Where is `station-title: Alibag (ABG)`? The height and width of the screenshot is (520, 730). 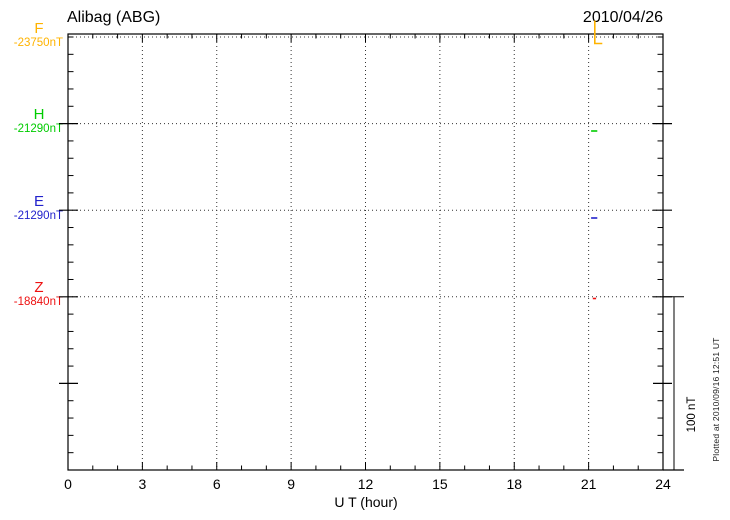 station-title: Alibag (ABG) is located at coordinates (114, 17).